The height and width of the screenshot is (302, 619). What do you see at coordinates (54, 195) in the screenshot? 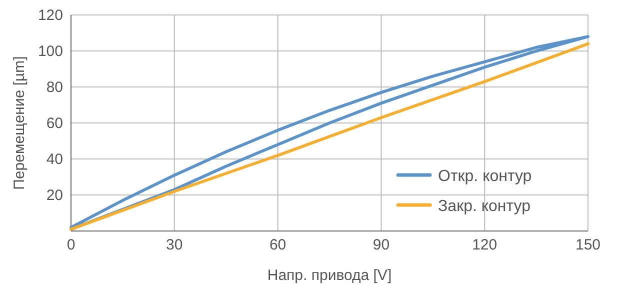
I see `y-tick-label: 20` at bounding box center [54, 195].